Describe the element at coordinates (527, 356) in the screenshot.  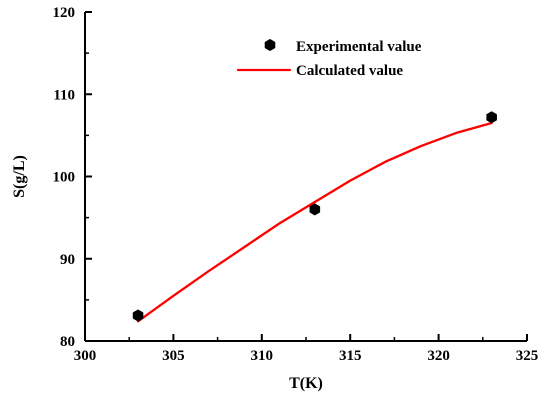
I see `x-tick-label: 325` at that location.